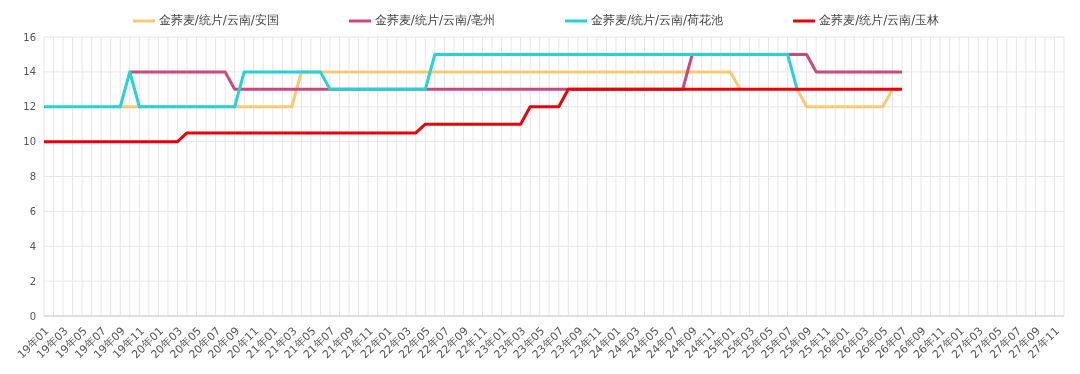 This screenshot has height=374, width=1080. I want to click on y-tick-label: 16, so click(29, 37).